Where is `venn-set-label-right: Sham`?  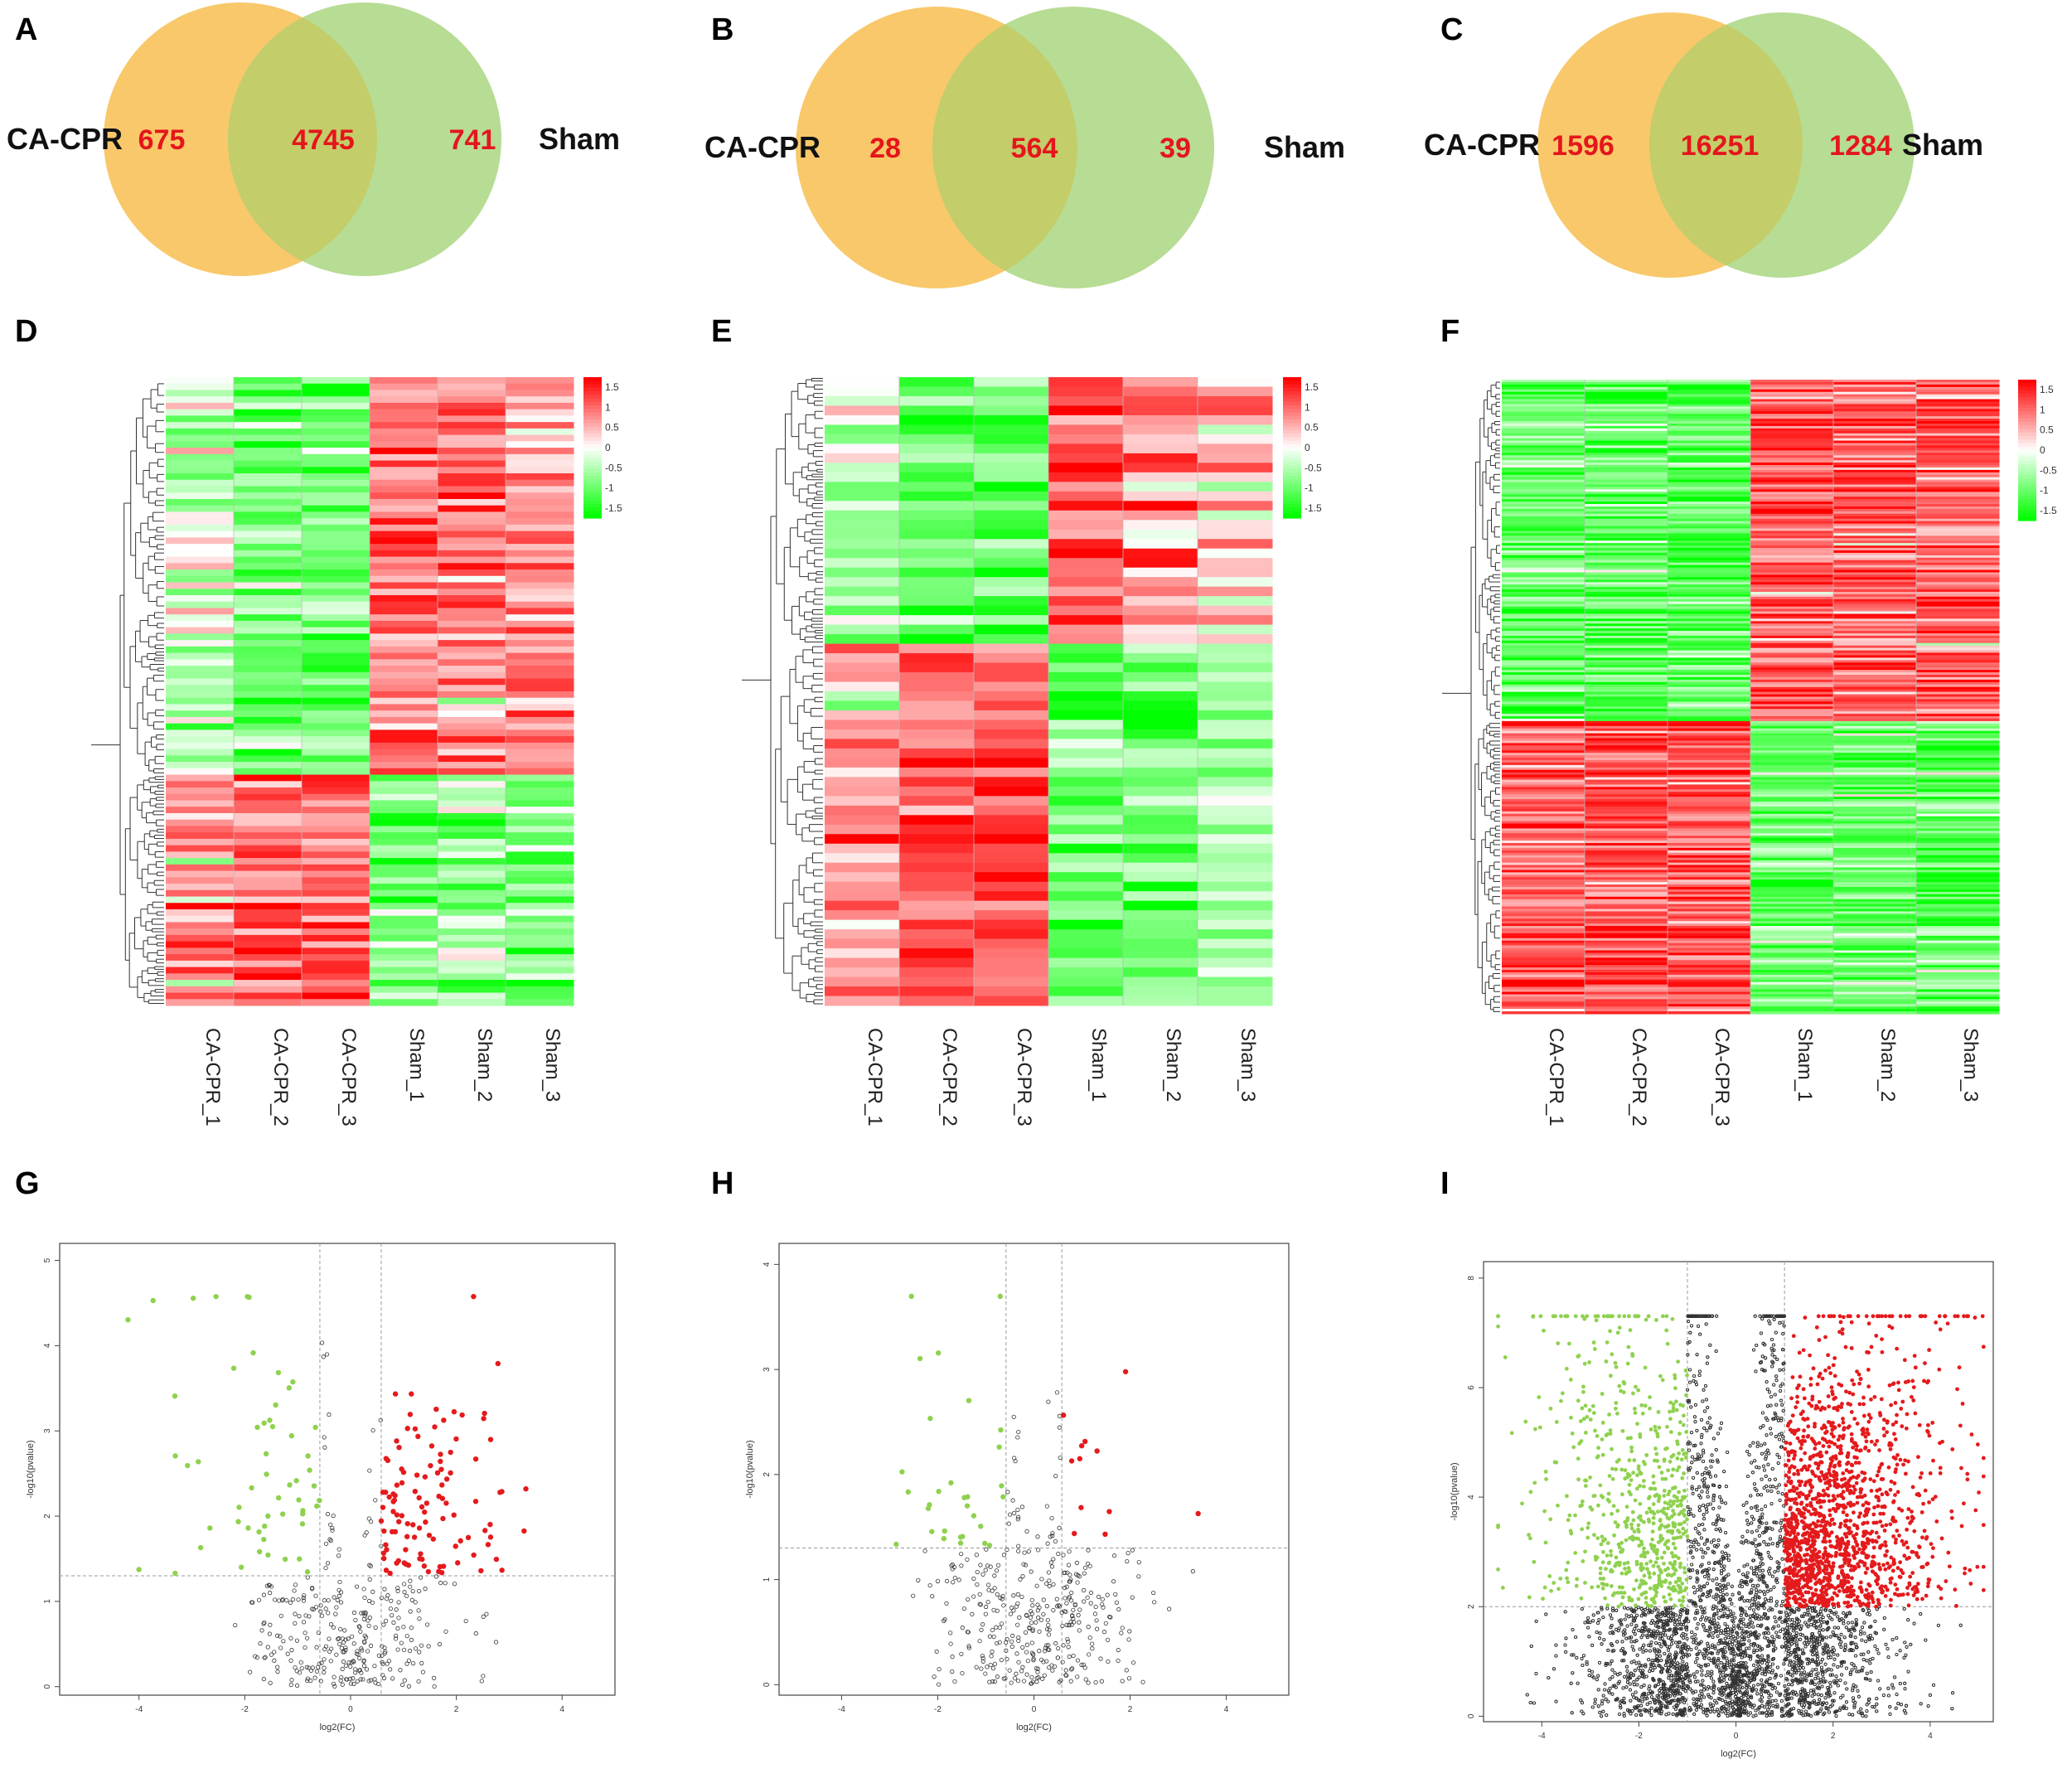 venn-set-label-right: Sham is located at coordinates (579, 139).